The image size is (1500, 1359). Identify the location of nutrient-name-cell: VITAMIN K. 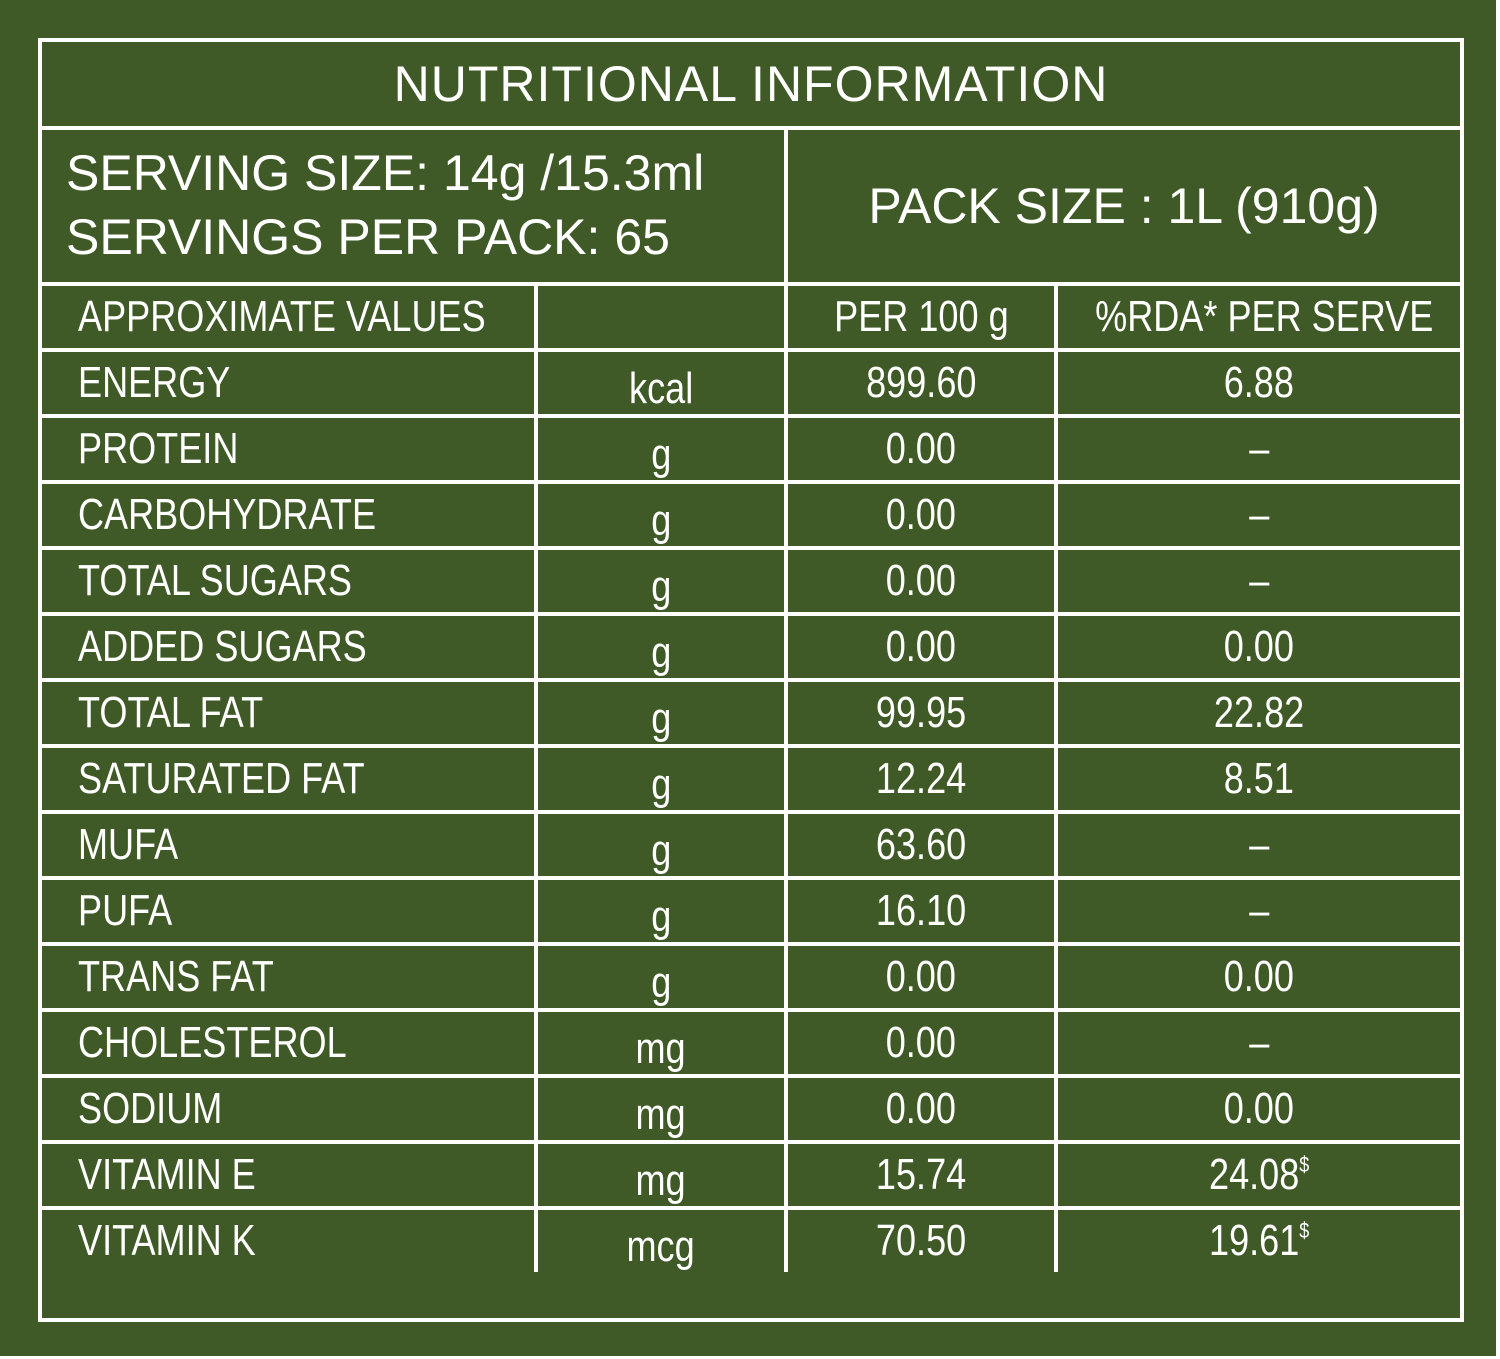
(290, 1239).